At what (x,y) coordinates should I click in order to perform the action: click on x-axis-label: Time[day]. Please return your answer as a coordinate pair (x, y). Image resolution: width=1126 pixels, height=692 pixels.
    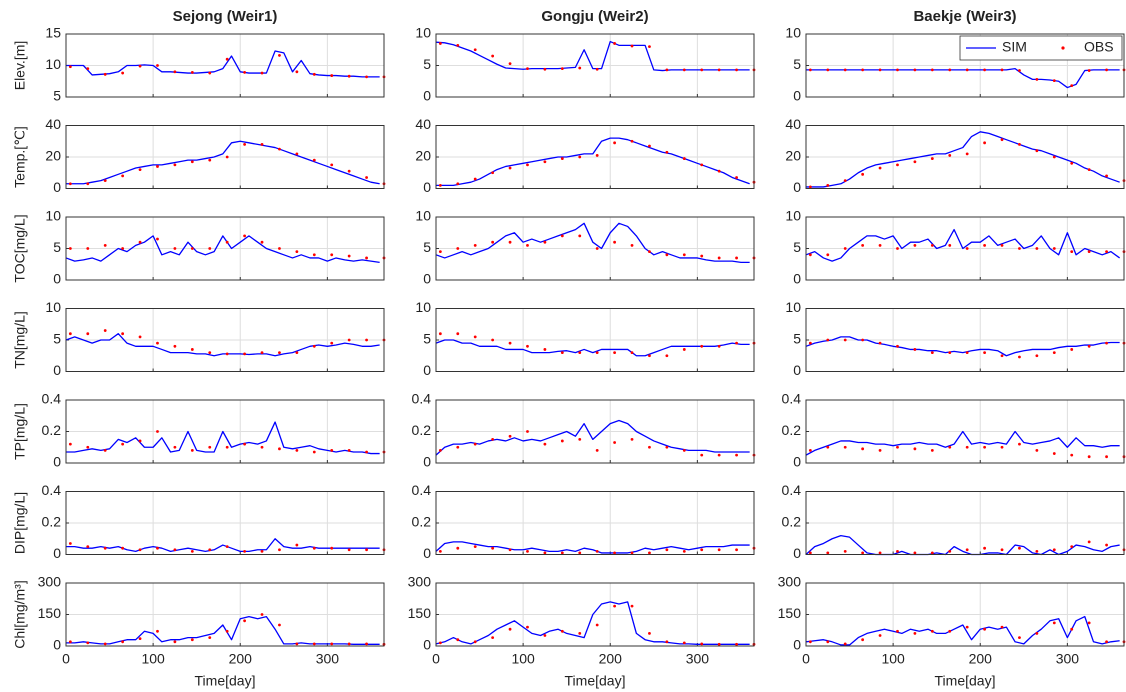
    Looking at the image, I should click on (225, 681).